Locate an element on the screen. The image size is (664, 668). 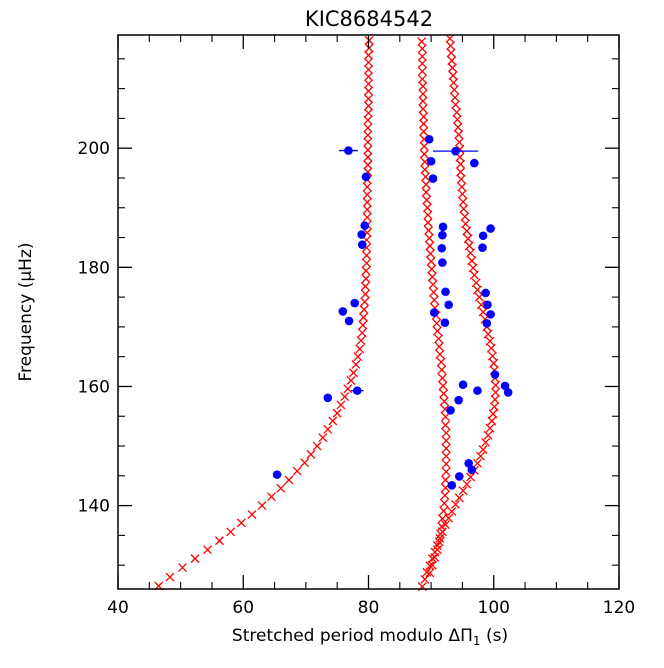
y-tick-labels: 140 160 180 200 is located at coordinates (94, 327).